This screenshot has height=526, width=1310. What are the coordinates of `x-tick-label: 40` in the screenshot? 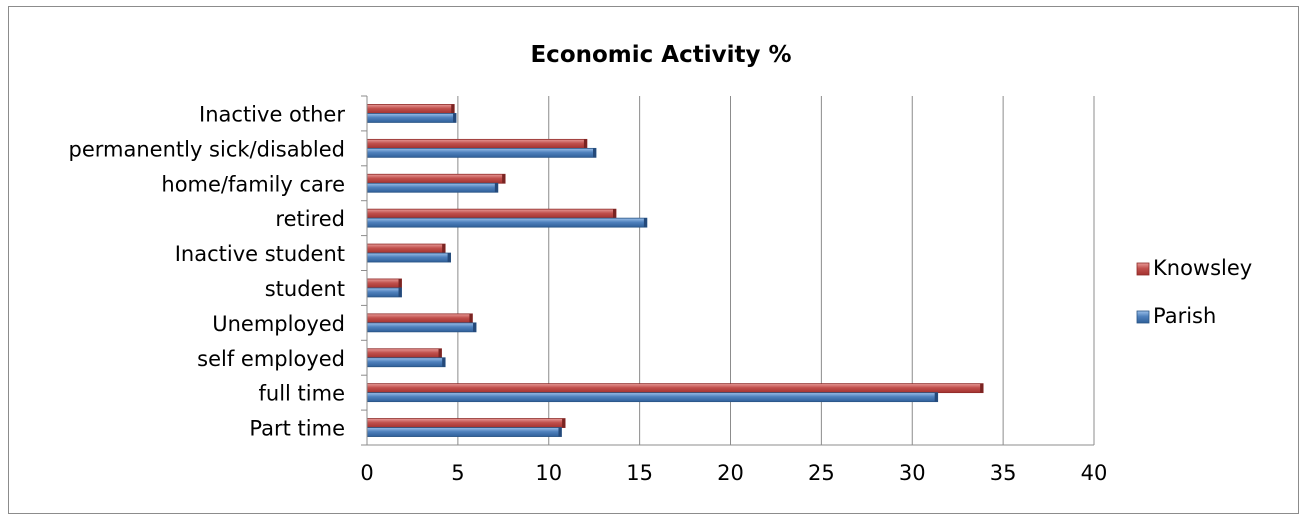 It's located at (1094, 473).